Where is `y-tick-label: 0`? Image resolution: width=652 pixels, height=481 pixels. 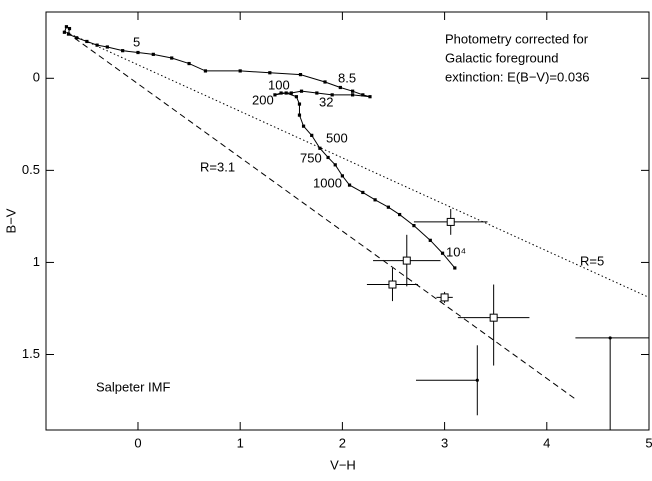 y-tick-label: 0 is located at coordinates (36, 77).